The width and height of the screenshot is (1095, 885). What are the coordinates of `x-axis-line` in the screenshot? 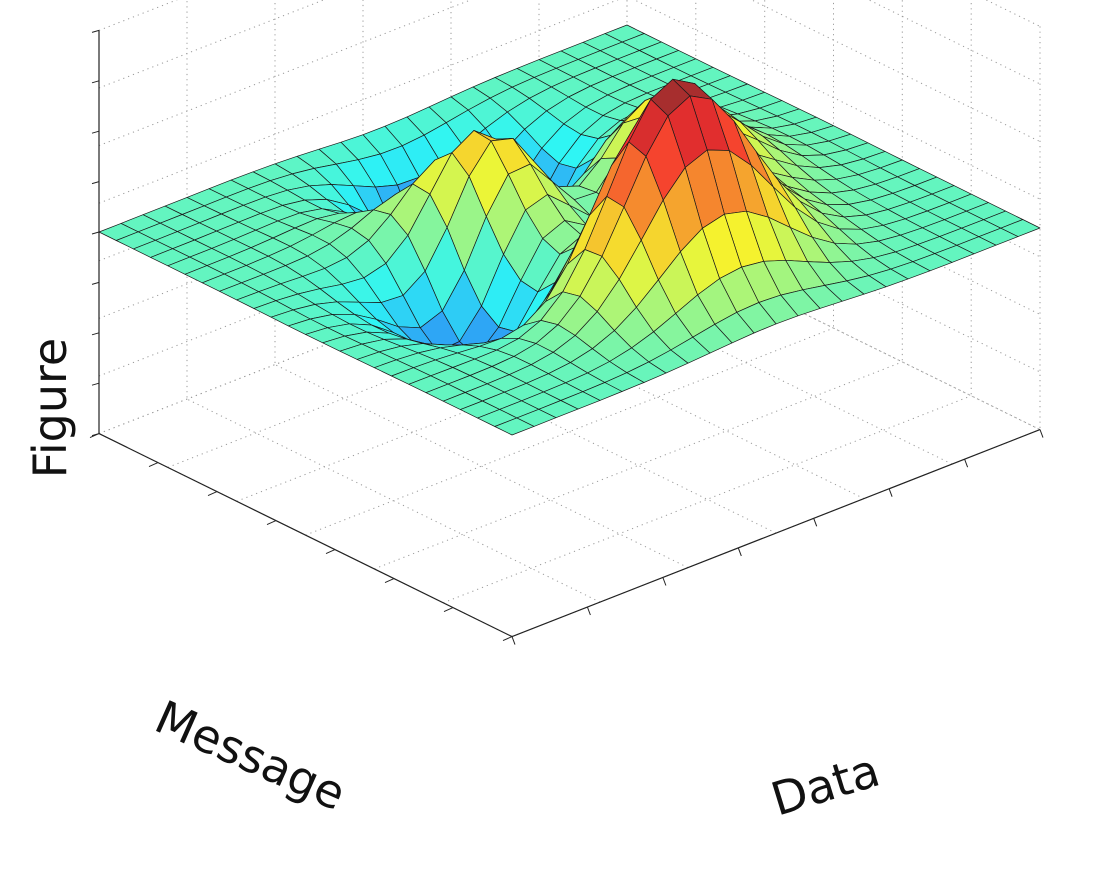 It's located at (776, 533).